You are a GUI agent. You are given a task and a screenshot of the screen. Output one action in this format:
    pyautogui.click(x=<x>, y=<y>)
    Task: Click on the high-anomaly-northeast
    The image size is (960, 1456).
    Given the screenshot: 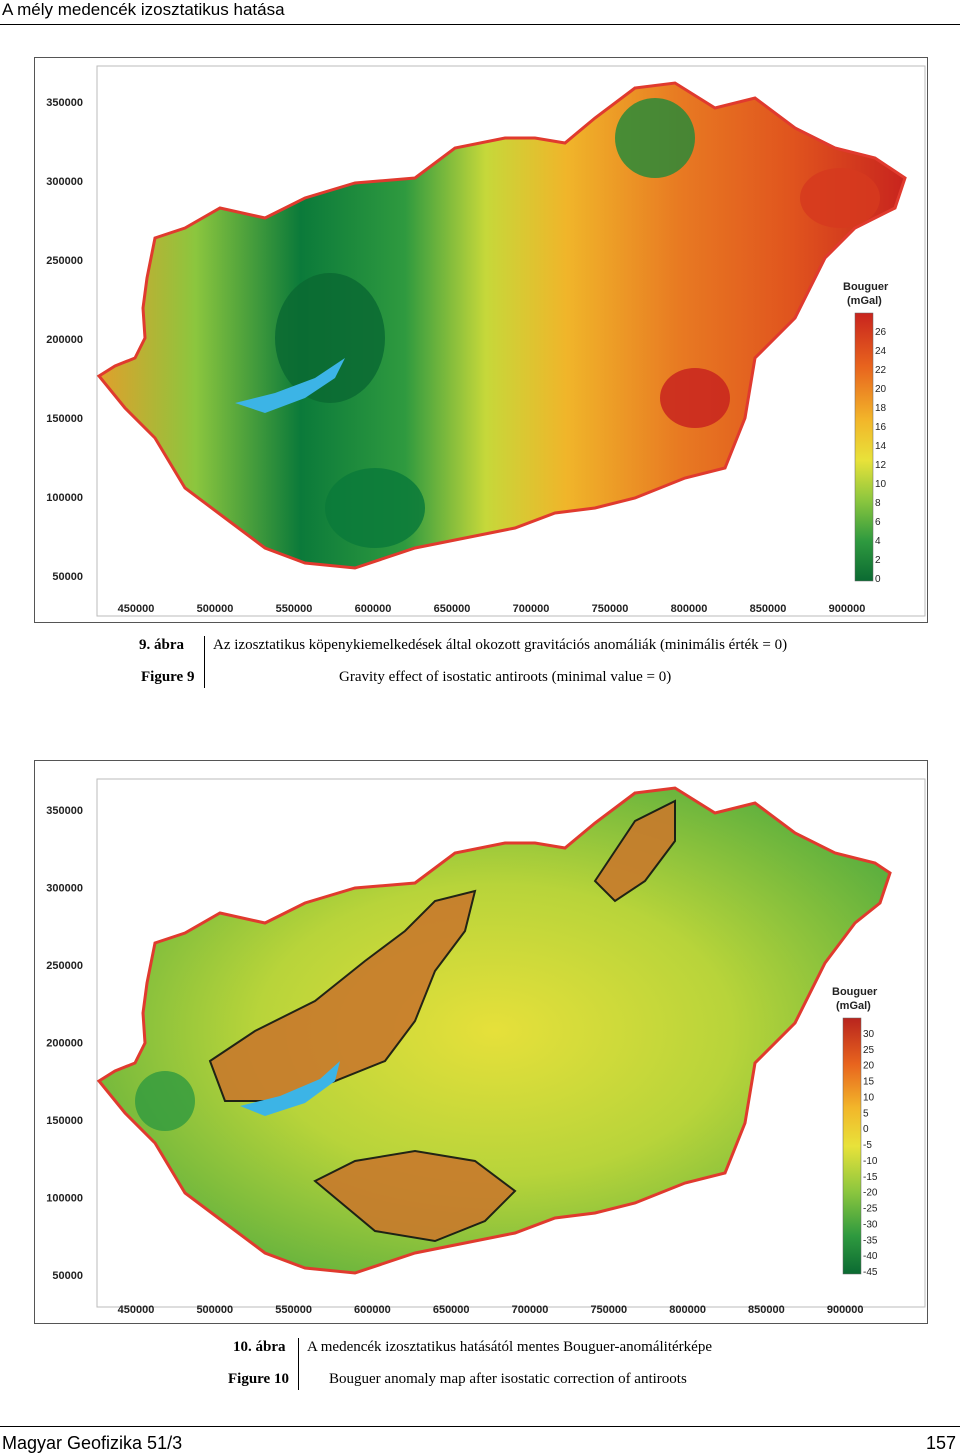 What is the action you would take?
    pyautogui.click(x=840, y=198)
    